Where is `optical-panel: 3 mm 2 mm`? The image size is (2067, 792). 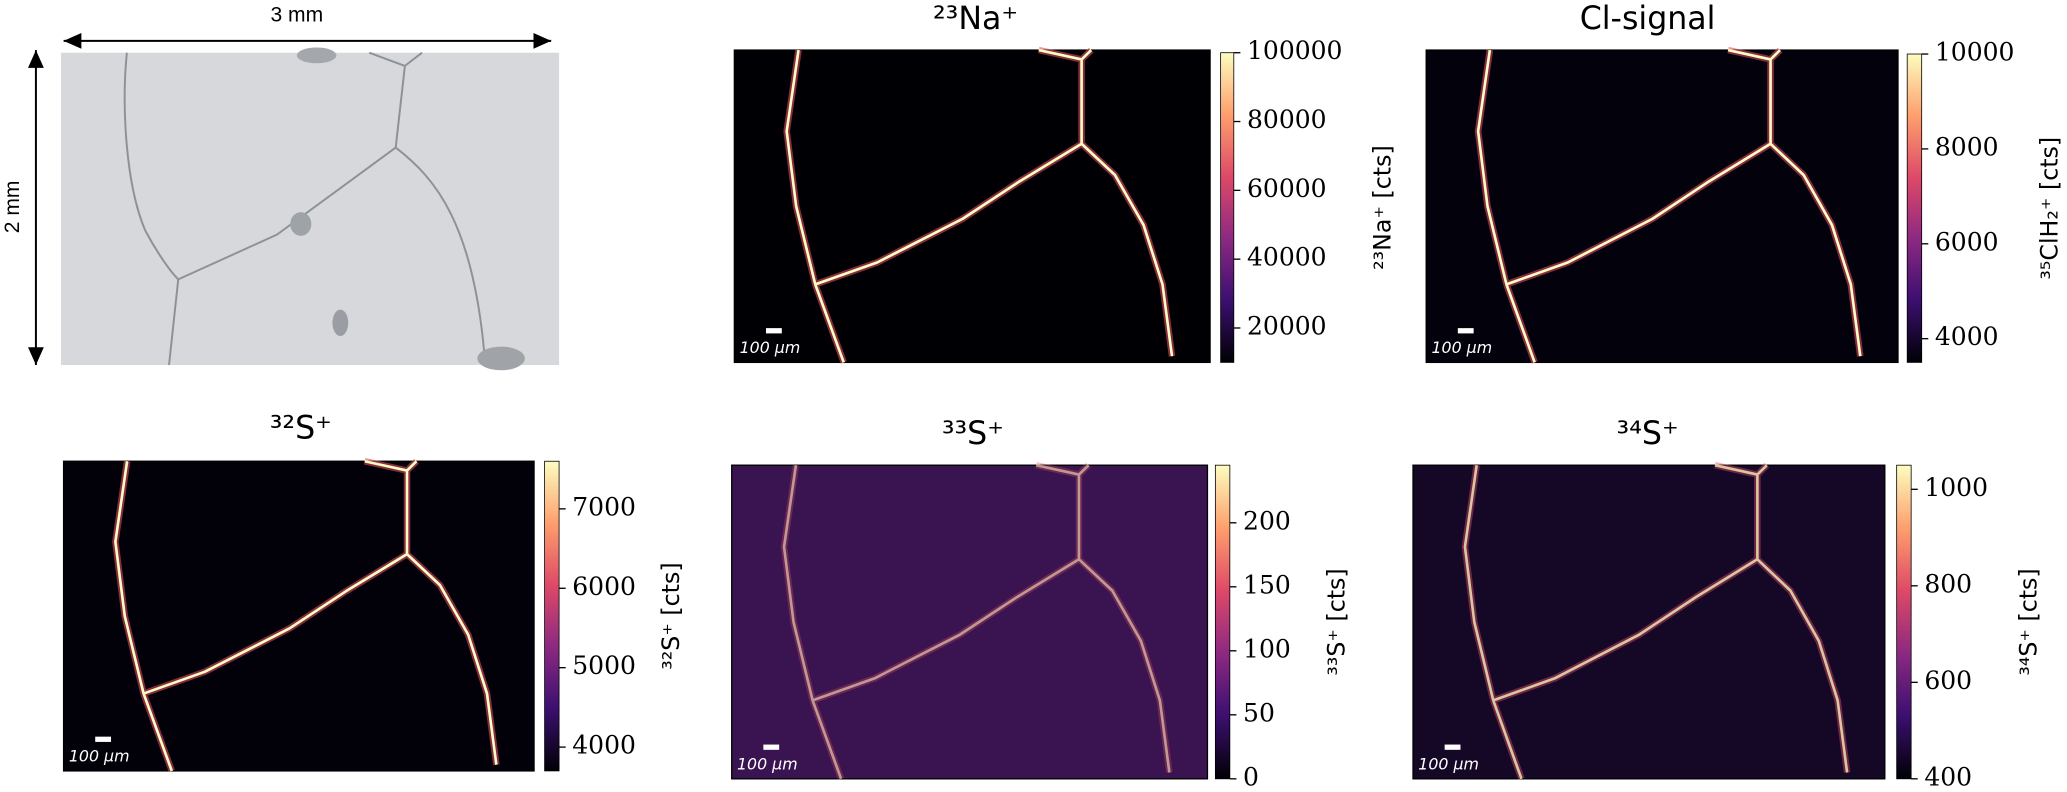 optical-panel: 3 mm 2 mm is located at coordinates (280, 187).